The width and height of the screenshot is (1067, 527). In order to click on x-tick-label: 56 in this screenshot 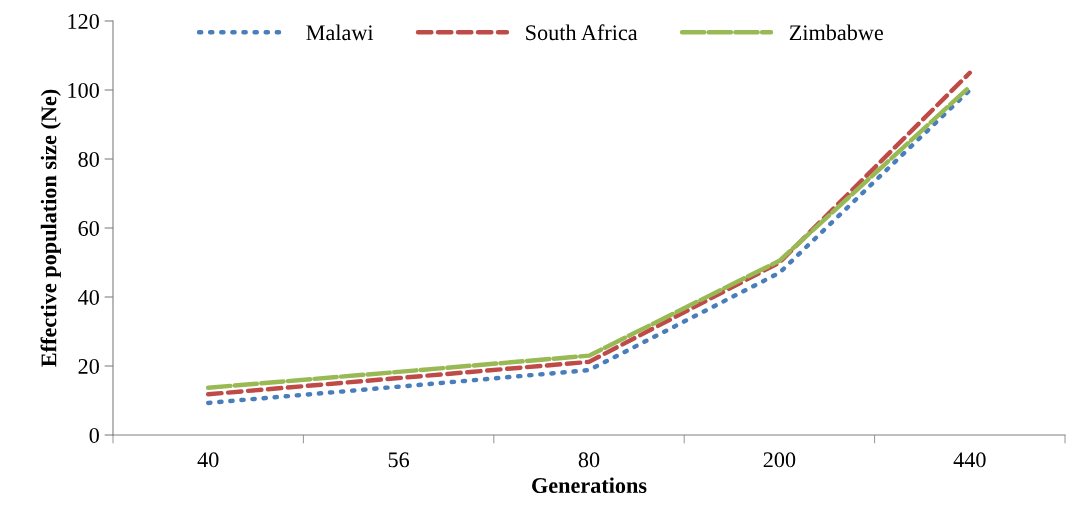, I will do `click(399, 460)`.